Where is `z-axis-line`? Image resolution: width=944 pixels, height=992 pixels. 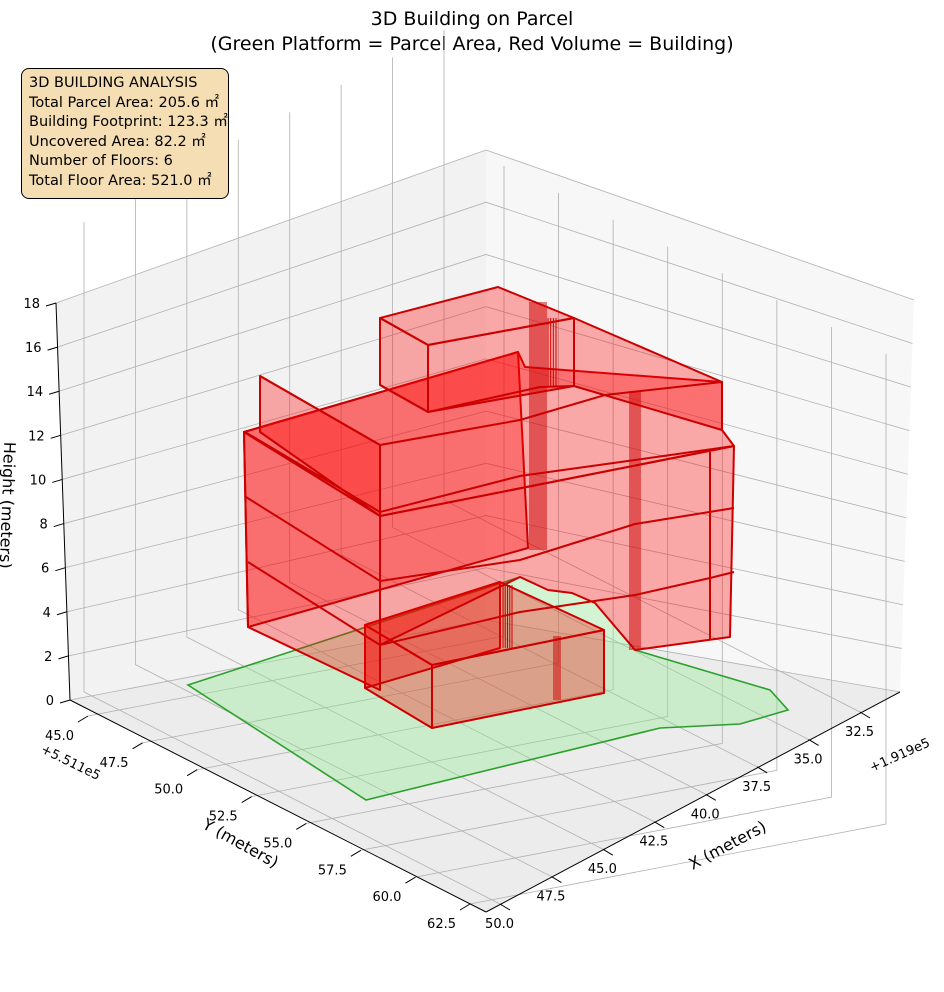 z-axis-line is located at coordinates (63, 501).